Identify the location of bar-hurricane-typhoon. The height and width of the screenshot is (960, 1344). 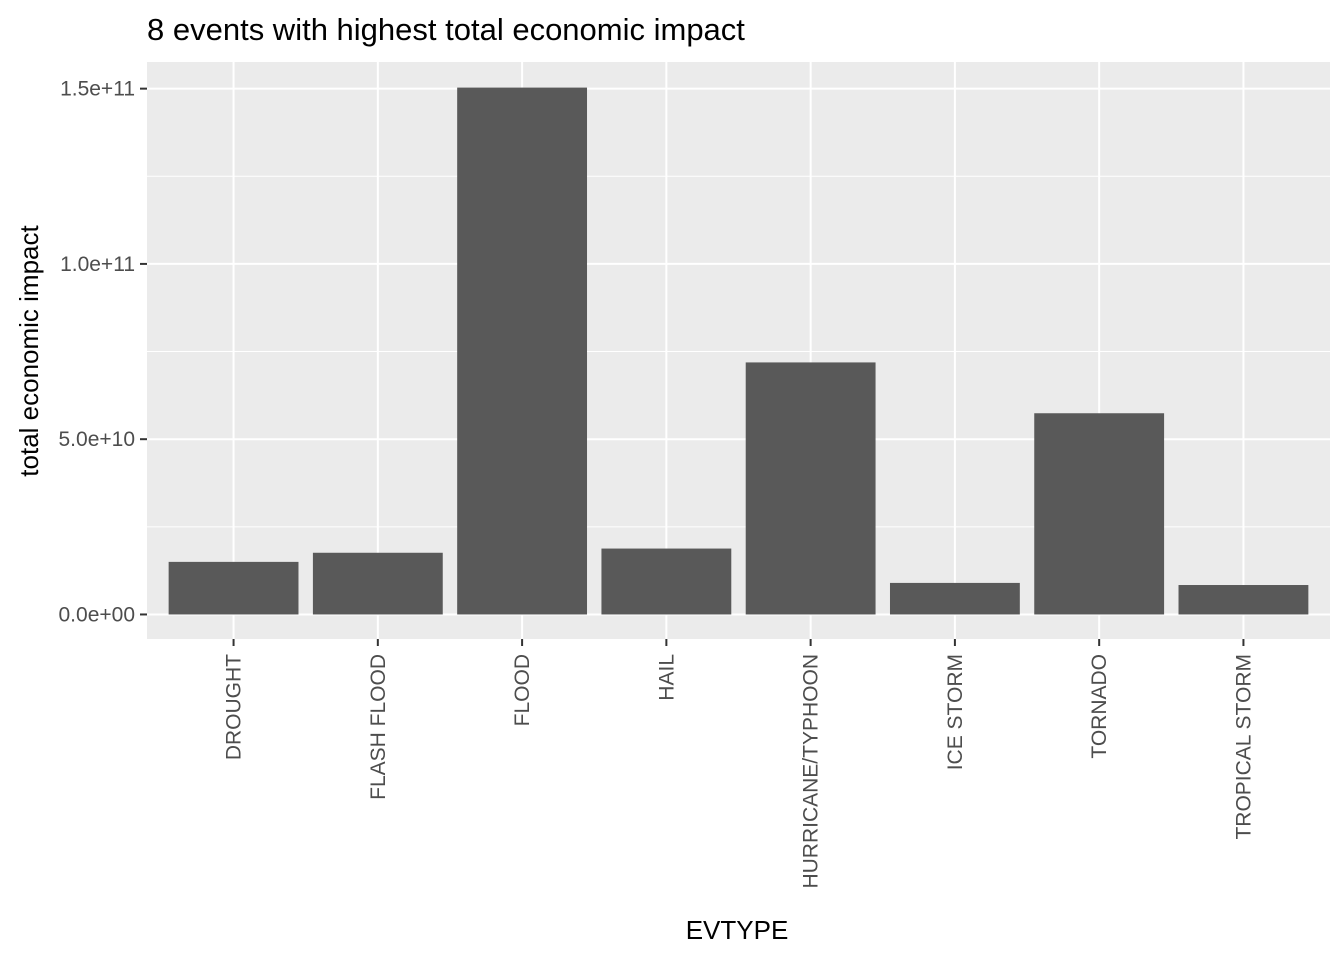
(810, 488).